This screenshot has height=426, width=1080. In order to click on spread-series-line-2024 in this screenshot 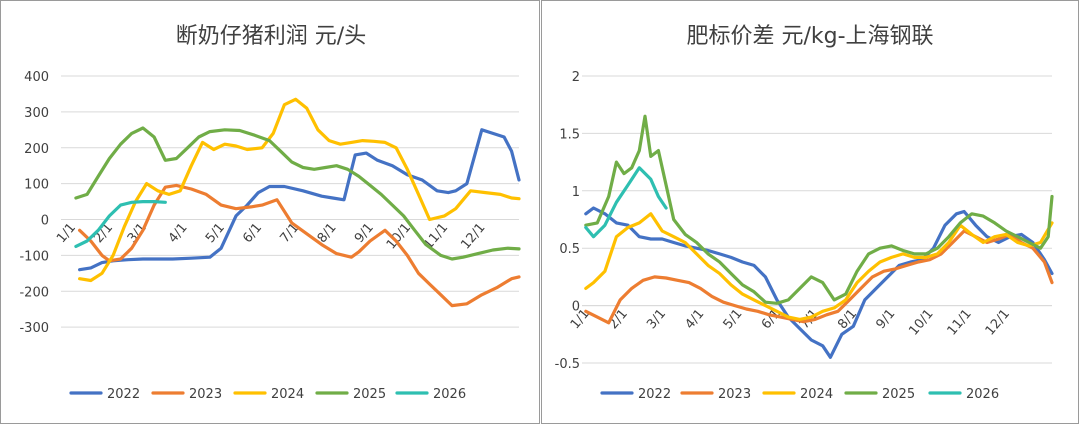, I will do `click(819, 266)`.